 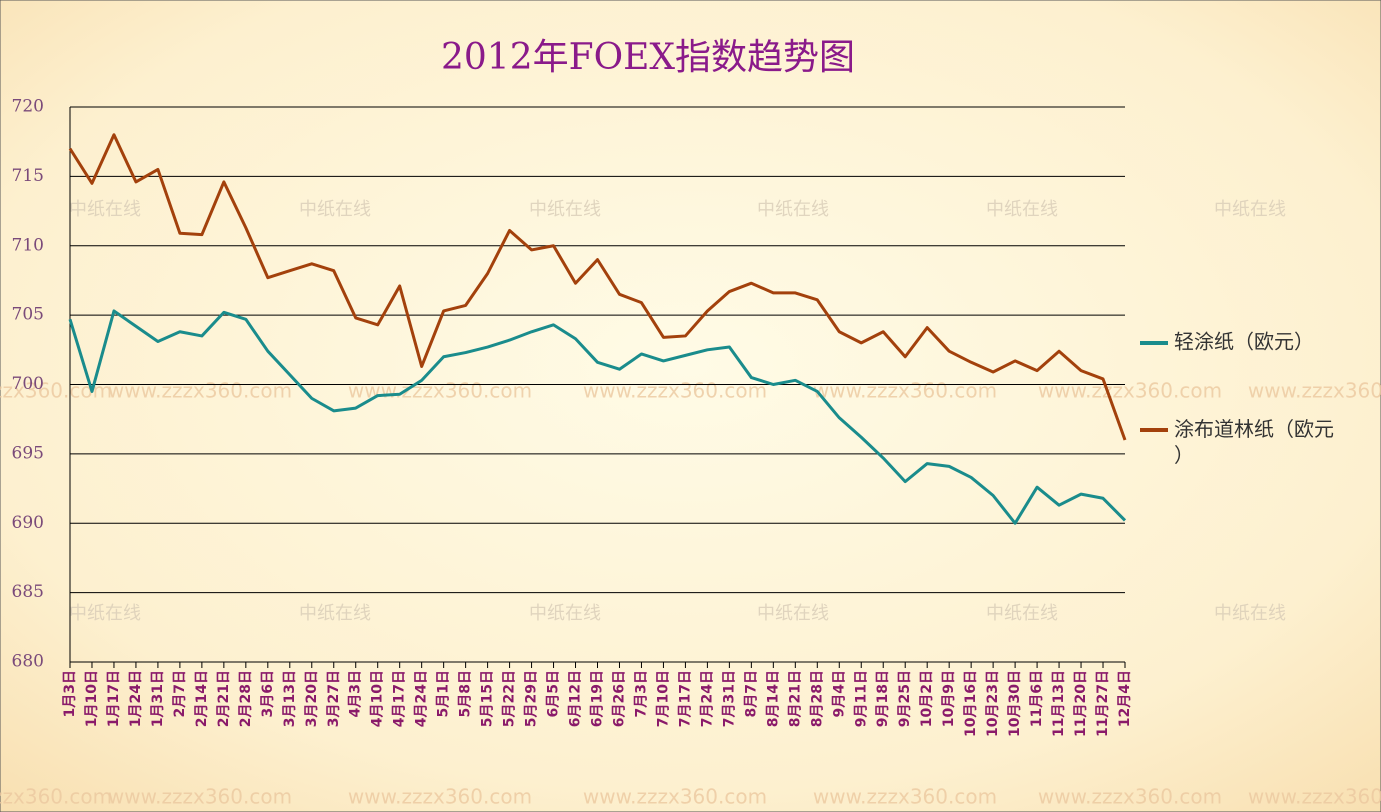 What do you see at coordinates (28, 384) in the screenshot?
I see `y-tick-label: 700` at bounding box center [28, 384].